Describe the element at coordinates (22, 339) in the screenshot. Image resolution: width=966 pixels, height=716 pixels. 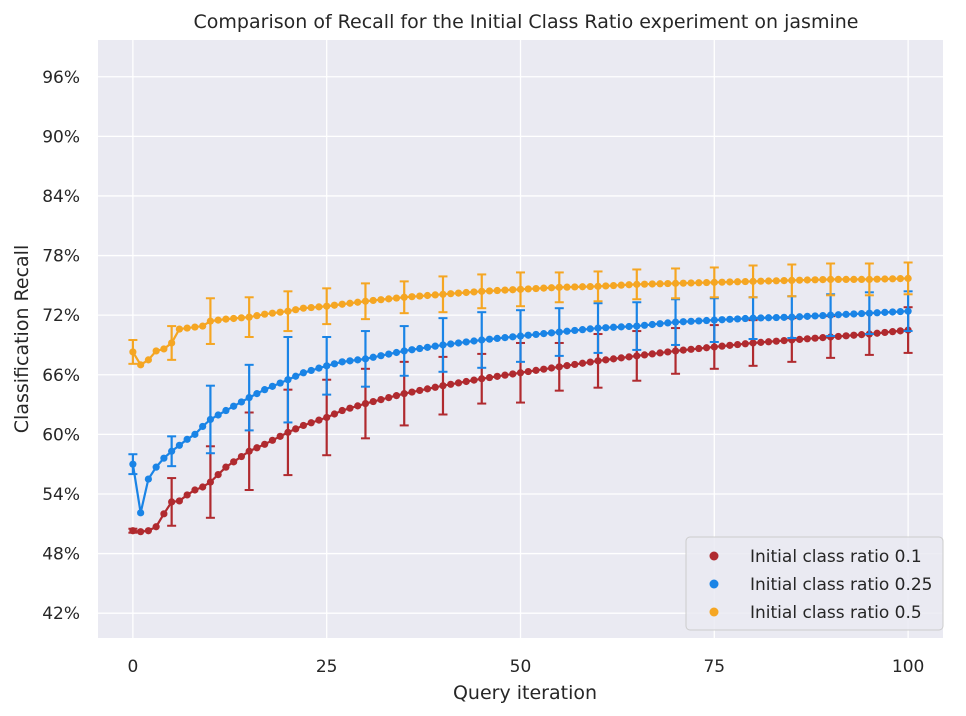
I see `y-axis-title: Classification Recall` at that location.